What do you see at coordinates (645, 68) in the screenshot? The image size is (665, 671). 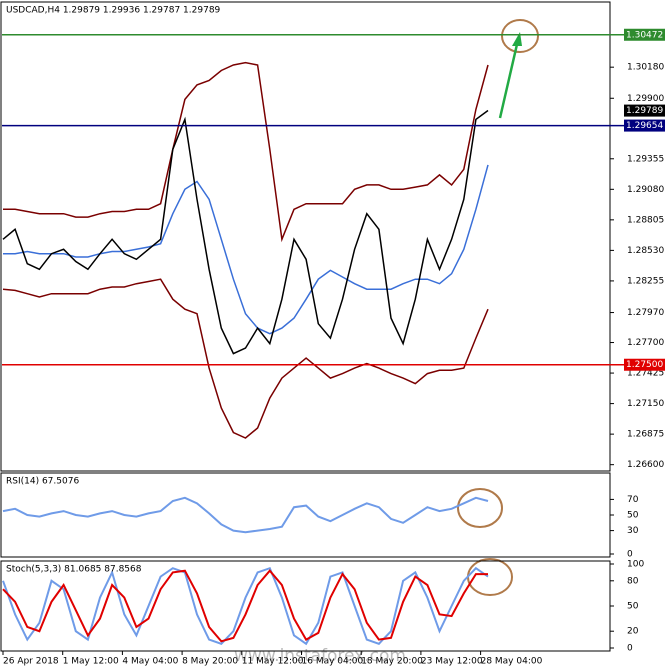 I see `y-tick-label: 1.30180` at bounding box center [645, 68].